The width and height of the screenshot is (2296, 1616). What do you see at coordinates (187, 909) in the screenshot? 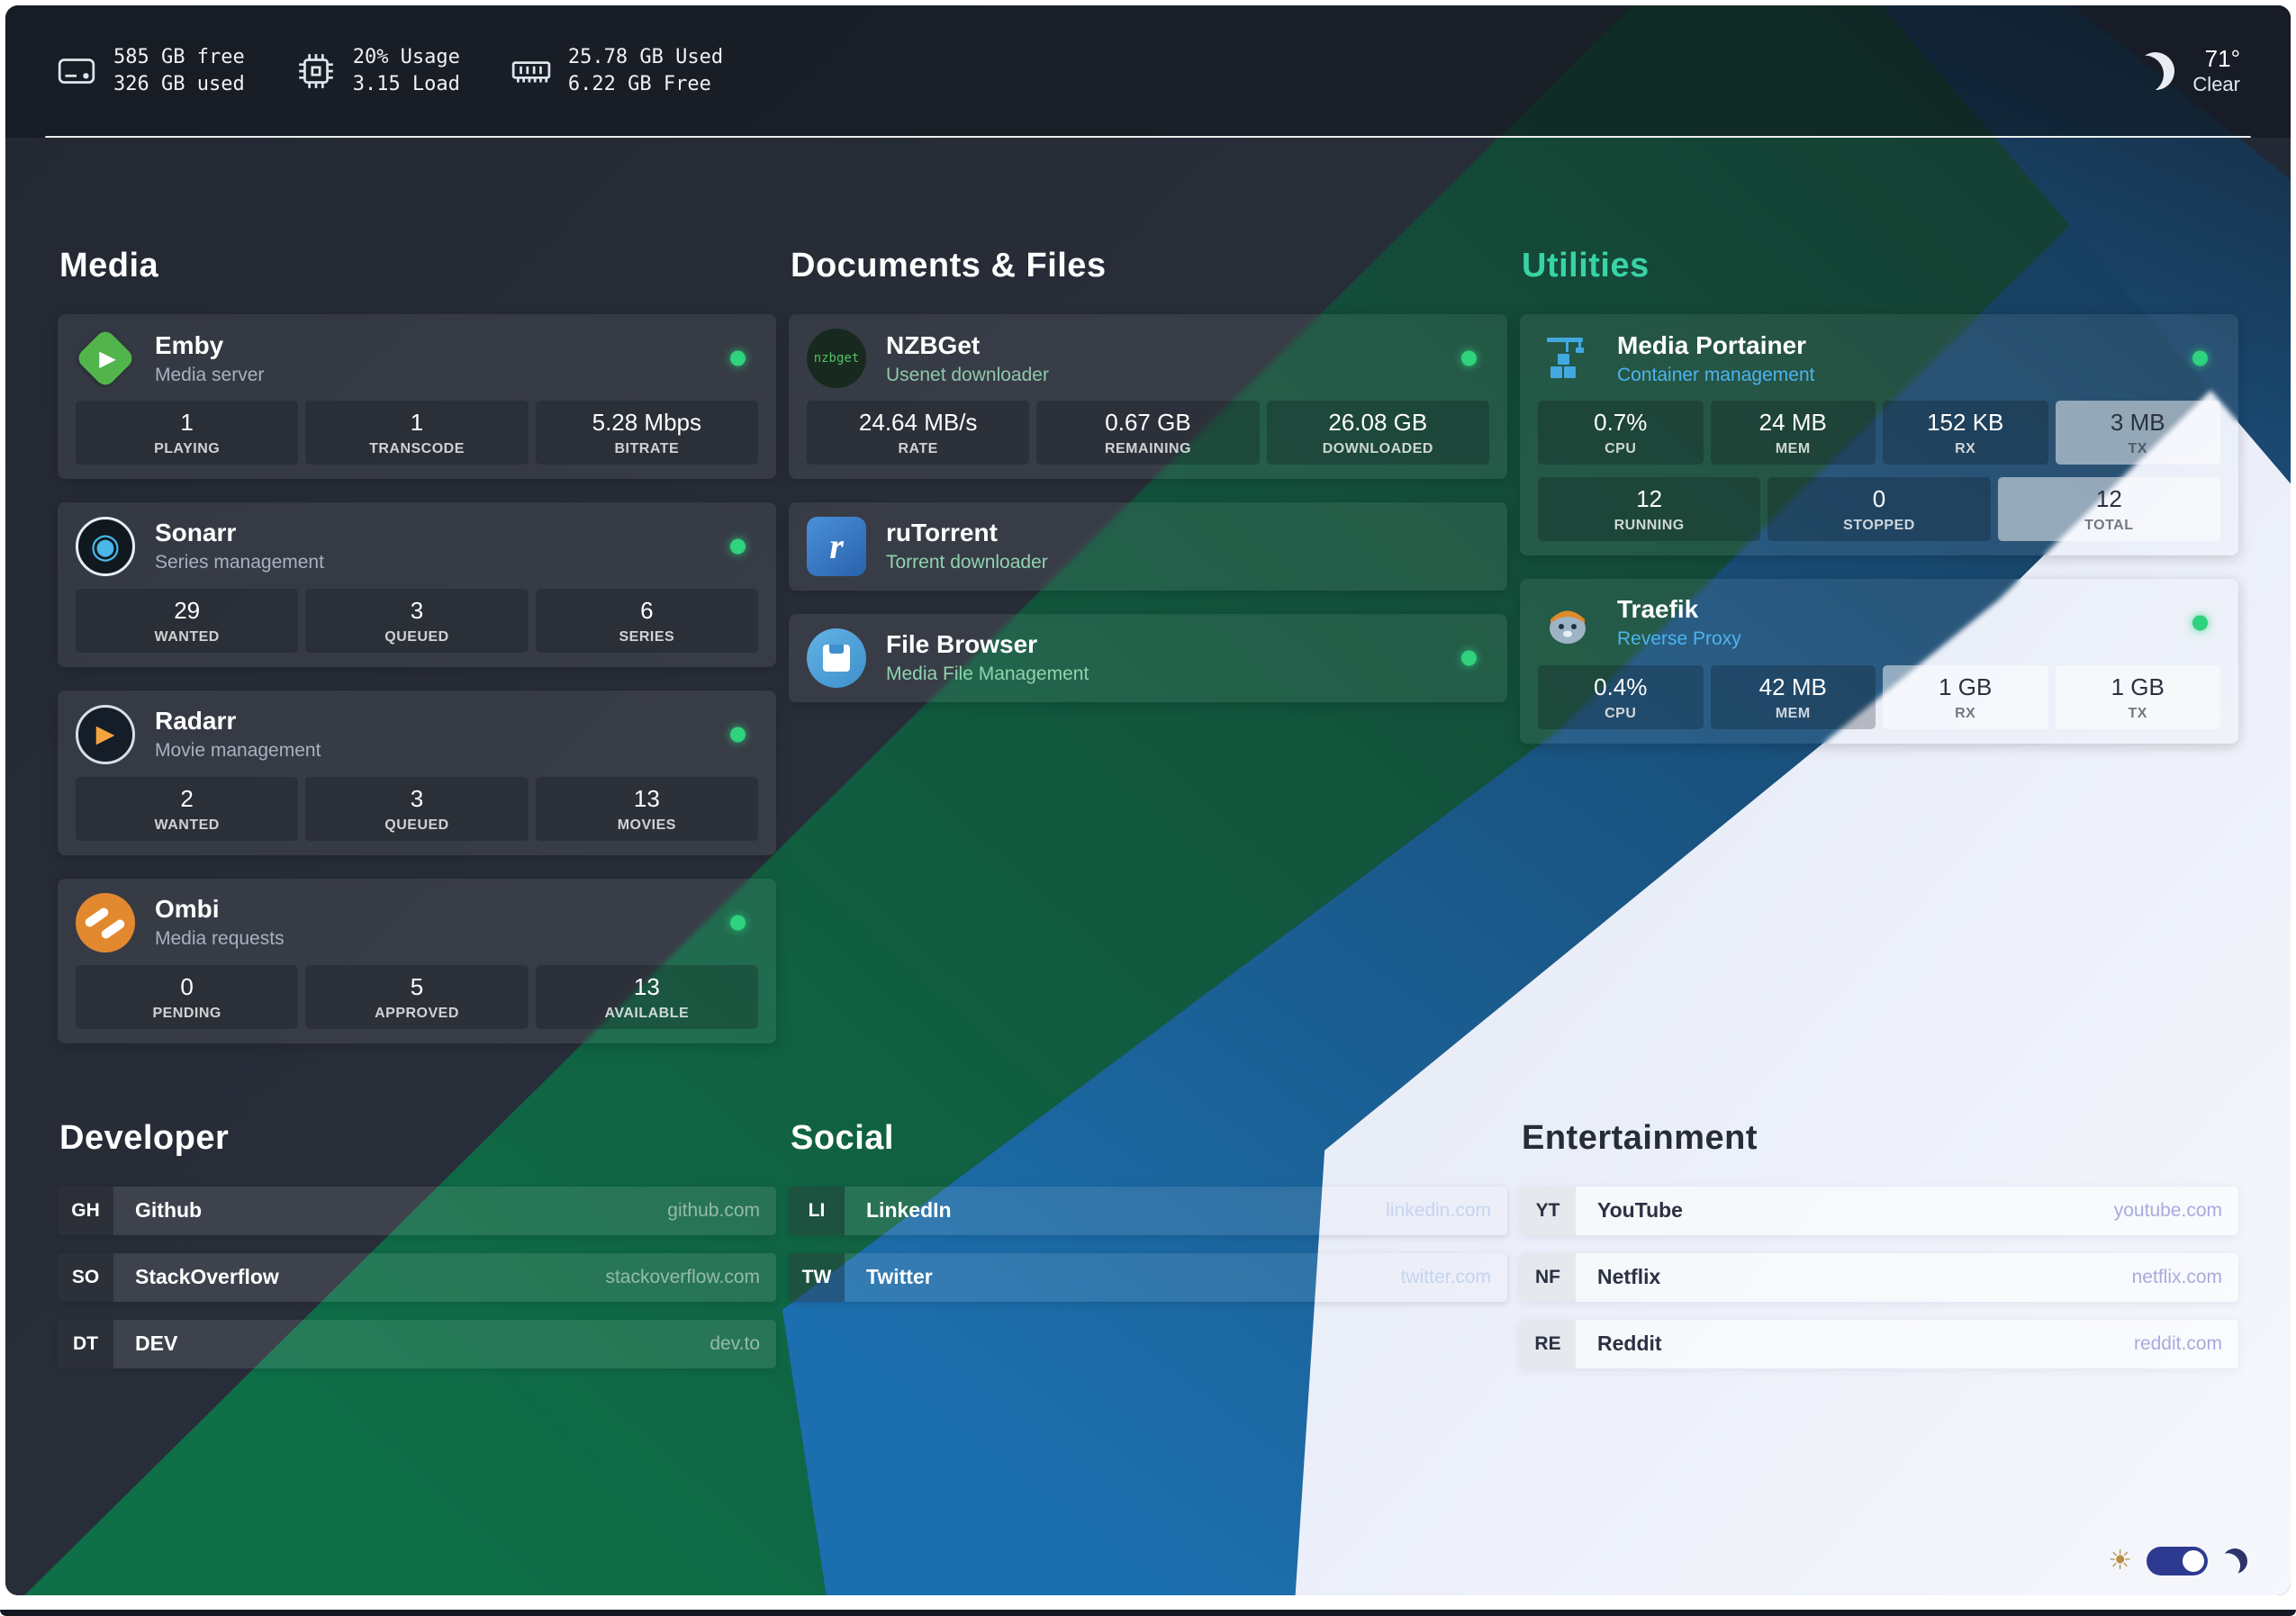
I see `app-title: Ombi` at bounding box center [187, 909].